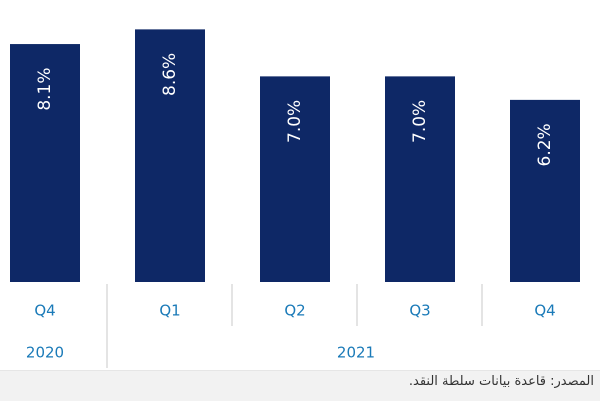  What do you see at coordinates (419, 311) in the screenshot?
I see `quarter-label: Q3` at bounding box center [419, 311].